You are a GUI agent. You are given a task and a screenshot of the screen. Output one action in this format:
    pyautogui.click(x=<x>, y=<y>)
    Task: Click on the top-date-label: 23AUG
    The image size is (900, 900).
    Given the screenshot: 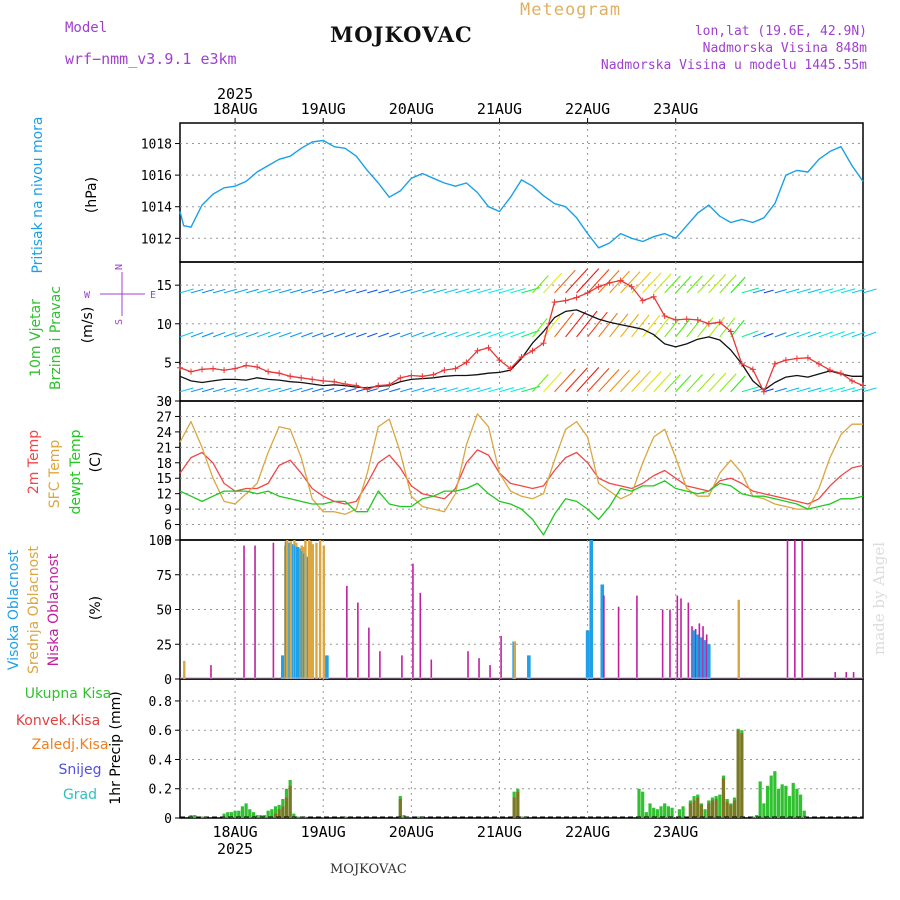 What is the action you would take?
    pyautogui.click(x=675, y=109)
    